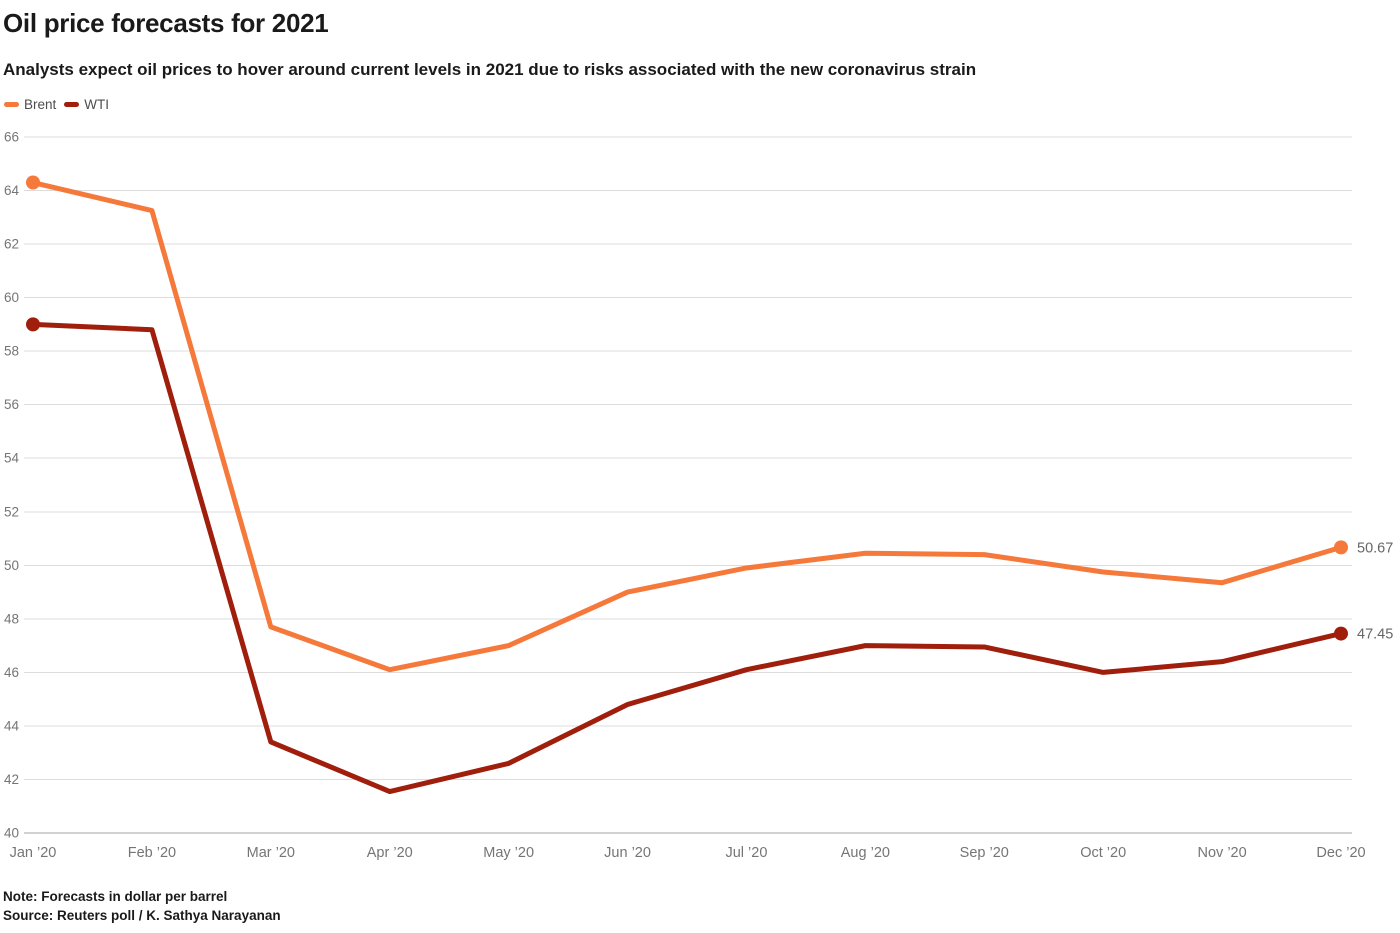  I want to click on y-tick-label: 66, so click(11, 137).